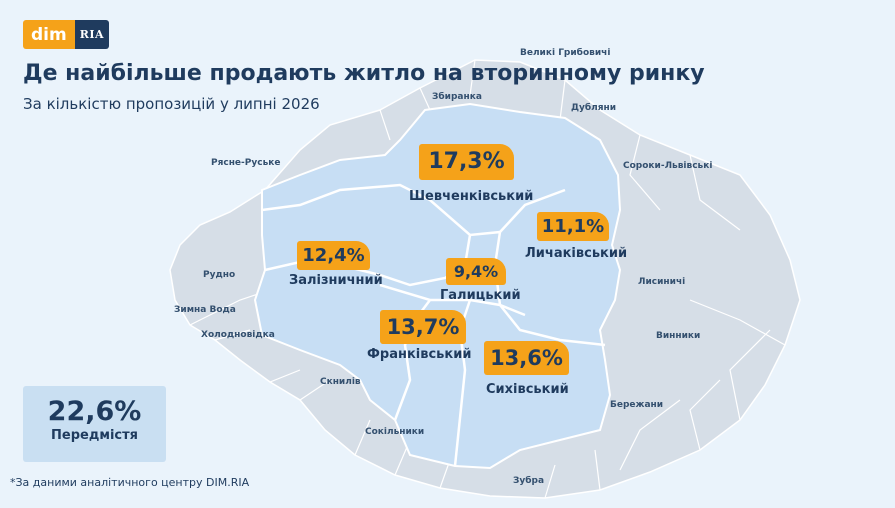 This screenshot has width=895, height=508. Describe the element at coordinates (171, 104) in the screenshot. I see `page-subtitle: За кількістю пропозицій у липні 2026` at that location.